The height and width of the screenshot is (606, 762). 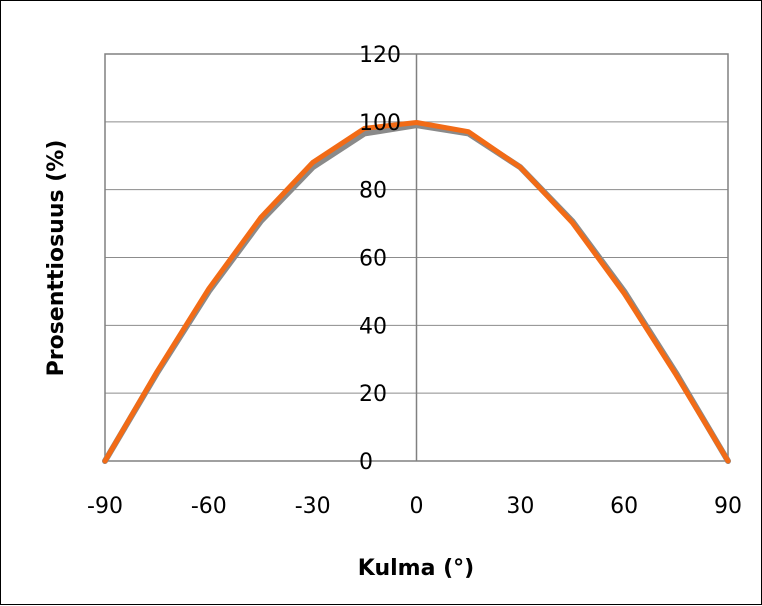 What do you see at coordinates (366, 462) in the screenshot?
I see `y-tick-label: 0` at bounding box center [366, 462].